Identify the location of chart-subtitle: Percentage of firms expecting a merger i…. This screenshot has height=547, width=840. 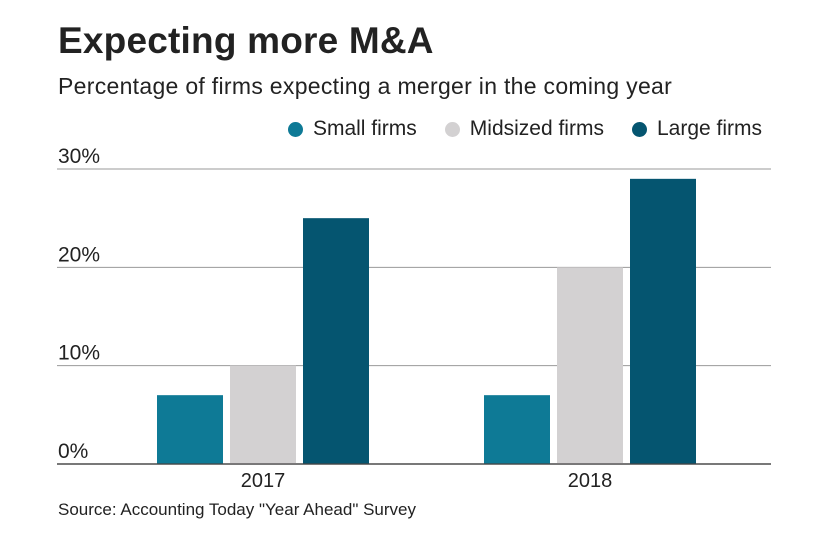
(365, 86).